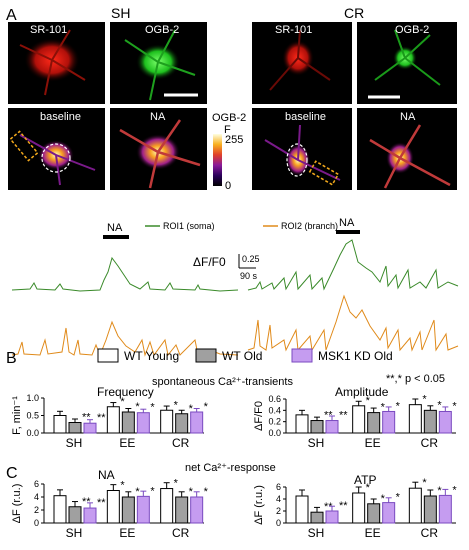 The image size is (469, 550). What do you see at coordinates (415, 379) in the screenshot?
I see `significance-note: **,* p < 0.05` at bounding box center [415, 379].